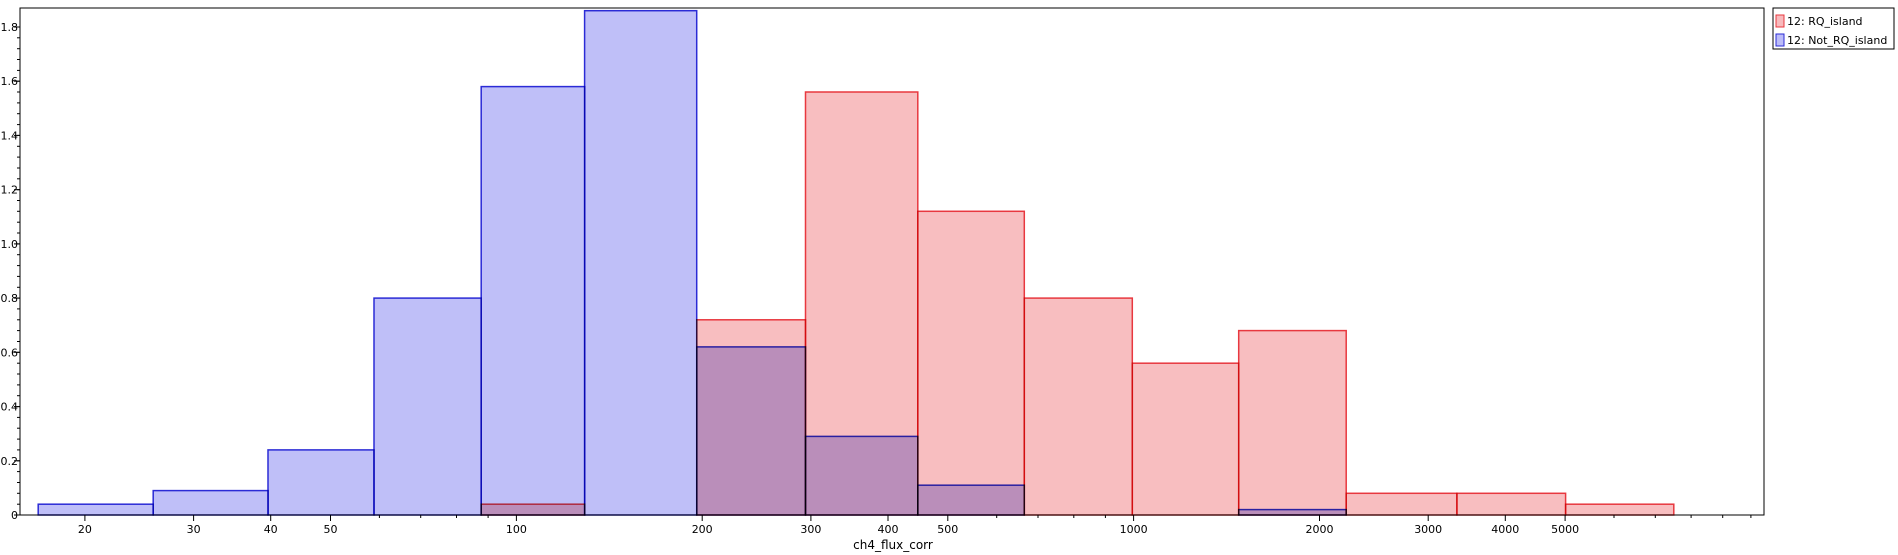 This screenshot has width=1898, height=555. What do you see at coordinates (194, 529) in the screenshot?
I see `x-tick-label: 30` at bounding box center [194, 529].